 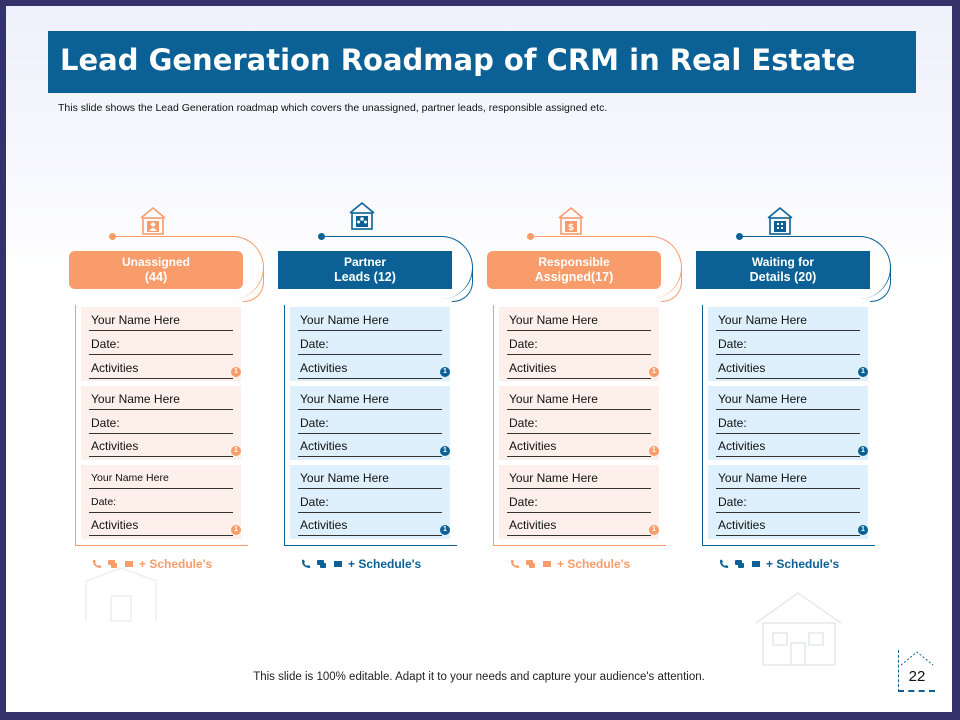 What do you see at coordinates (783, 277) in the screenshot?
I see `header-line2: Details (20)` at bounding box center [783, 277].